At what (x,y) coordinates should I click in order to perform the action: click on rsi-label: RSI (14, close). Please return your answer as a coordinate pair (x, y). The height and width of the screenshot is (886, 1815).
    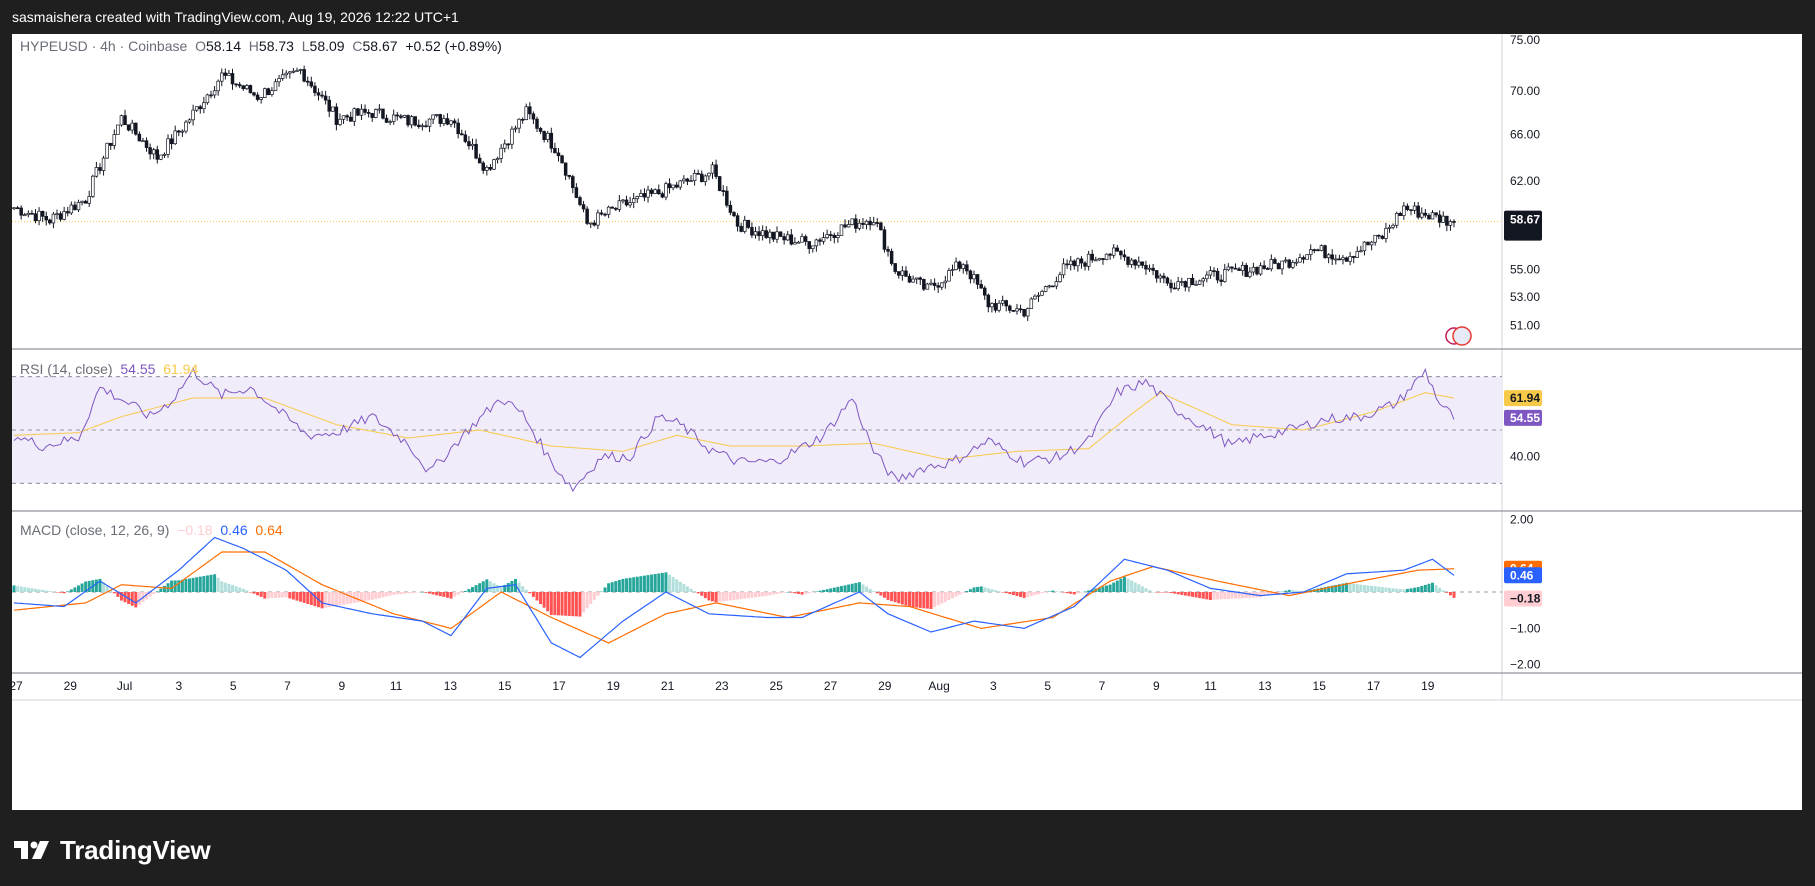
    Looking at the image, I should click on (66, 369).